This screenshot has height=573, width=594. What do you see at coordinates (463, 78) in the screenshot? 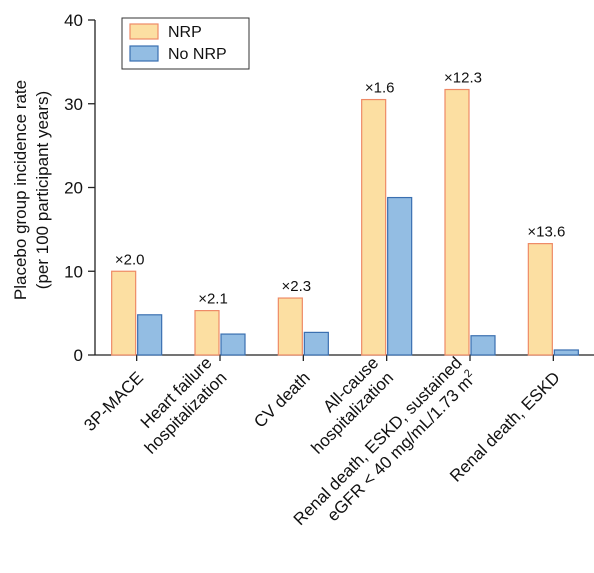
I see `ratio-label: ×12.3` at bounding box center [463, 78].